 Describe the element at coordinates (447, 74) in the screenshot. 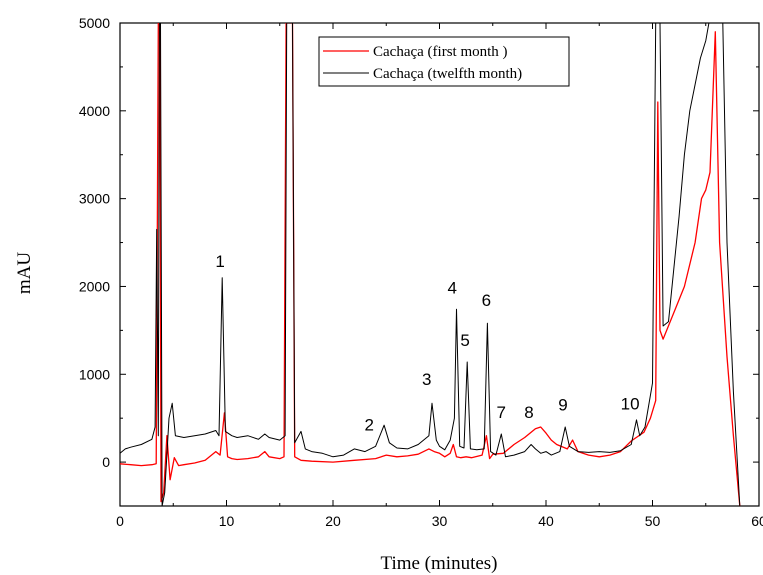

I see `legend-label-twelfth-month: Cachaça (twelfth month)` at that location.